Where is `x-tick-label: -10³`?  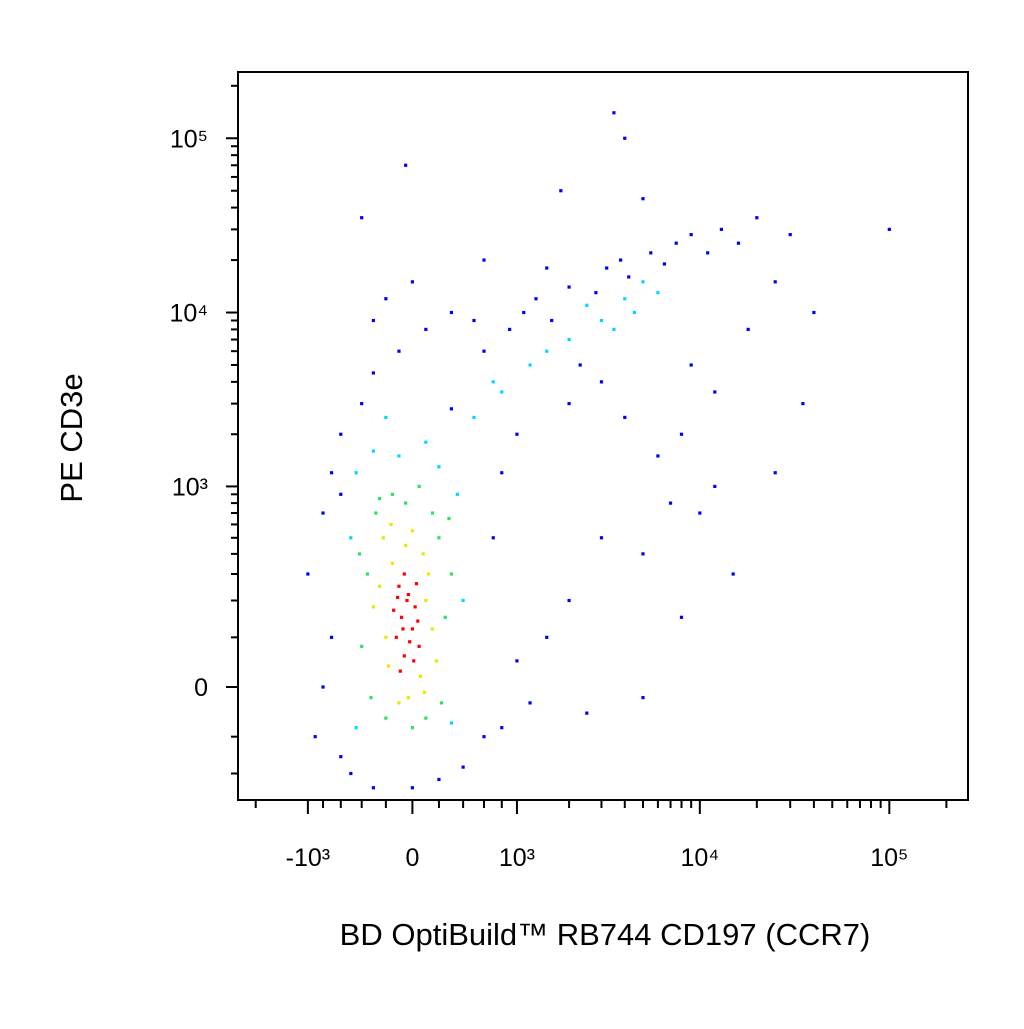 x-tick-label: -10³ is located at coordinates (308, 858).